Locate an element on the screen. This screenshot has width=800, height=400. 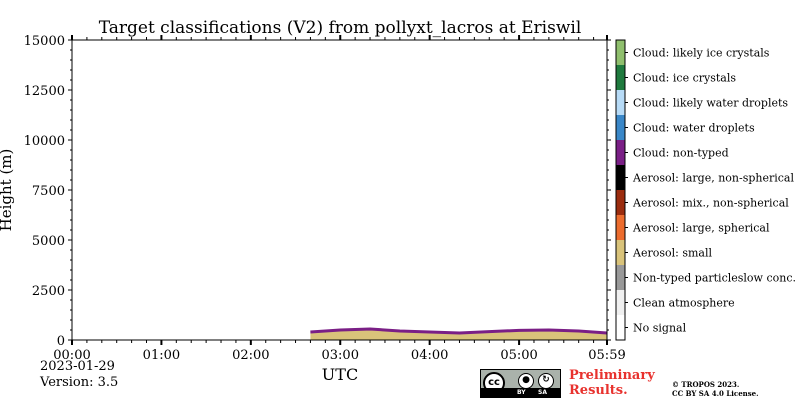
copyright-line-1: © TROPOS 2023. is located at coordinates (706, 384).